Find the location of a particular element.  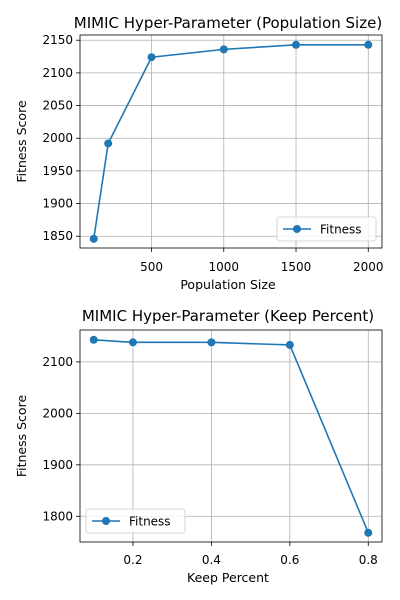

chart-title: MIMIC Hyper-Parameter (Population Size) is located at coordinates (228, 23).